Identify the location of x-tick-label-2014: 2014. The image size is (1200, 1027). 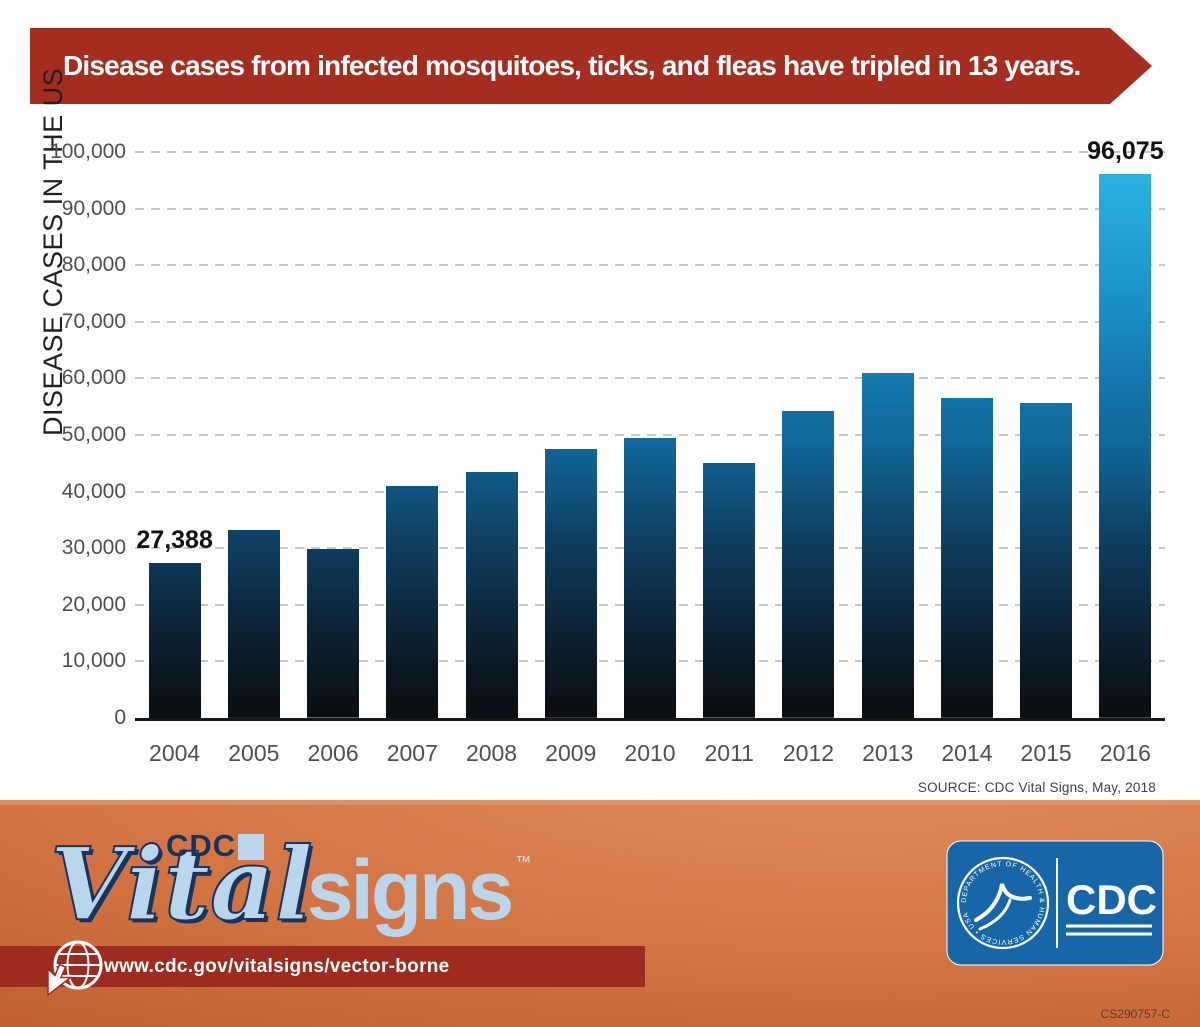
(967, 753).